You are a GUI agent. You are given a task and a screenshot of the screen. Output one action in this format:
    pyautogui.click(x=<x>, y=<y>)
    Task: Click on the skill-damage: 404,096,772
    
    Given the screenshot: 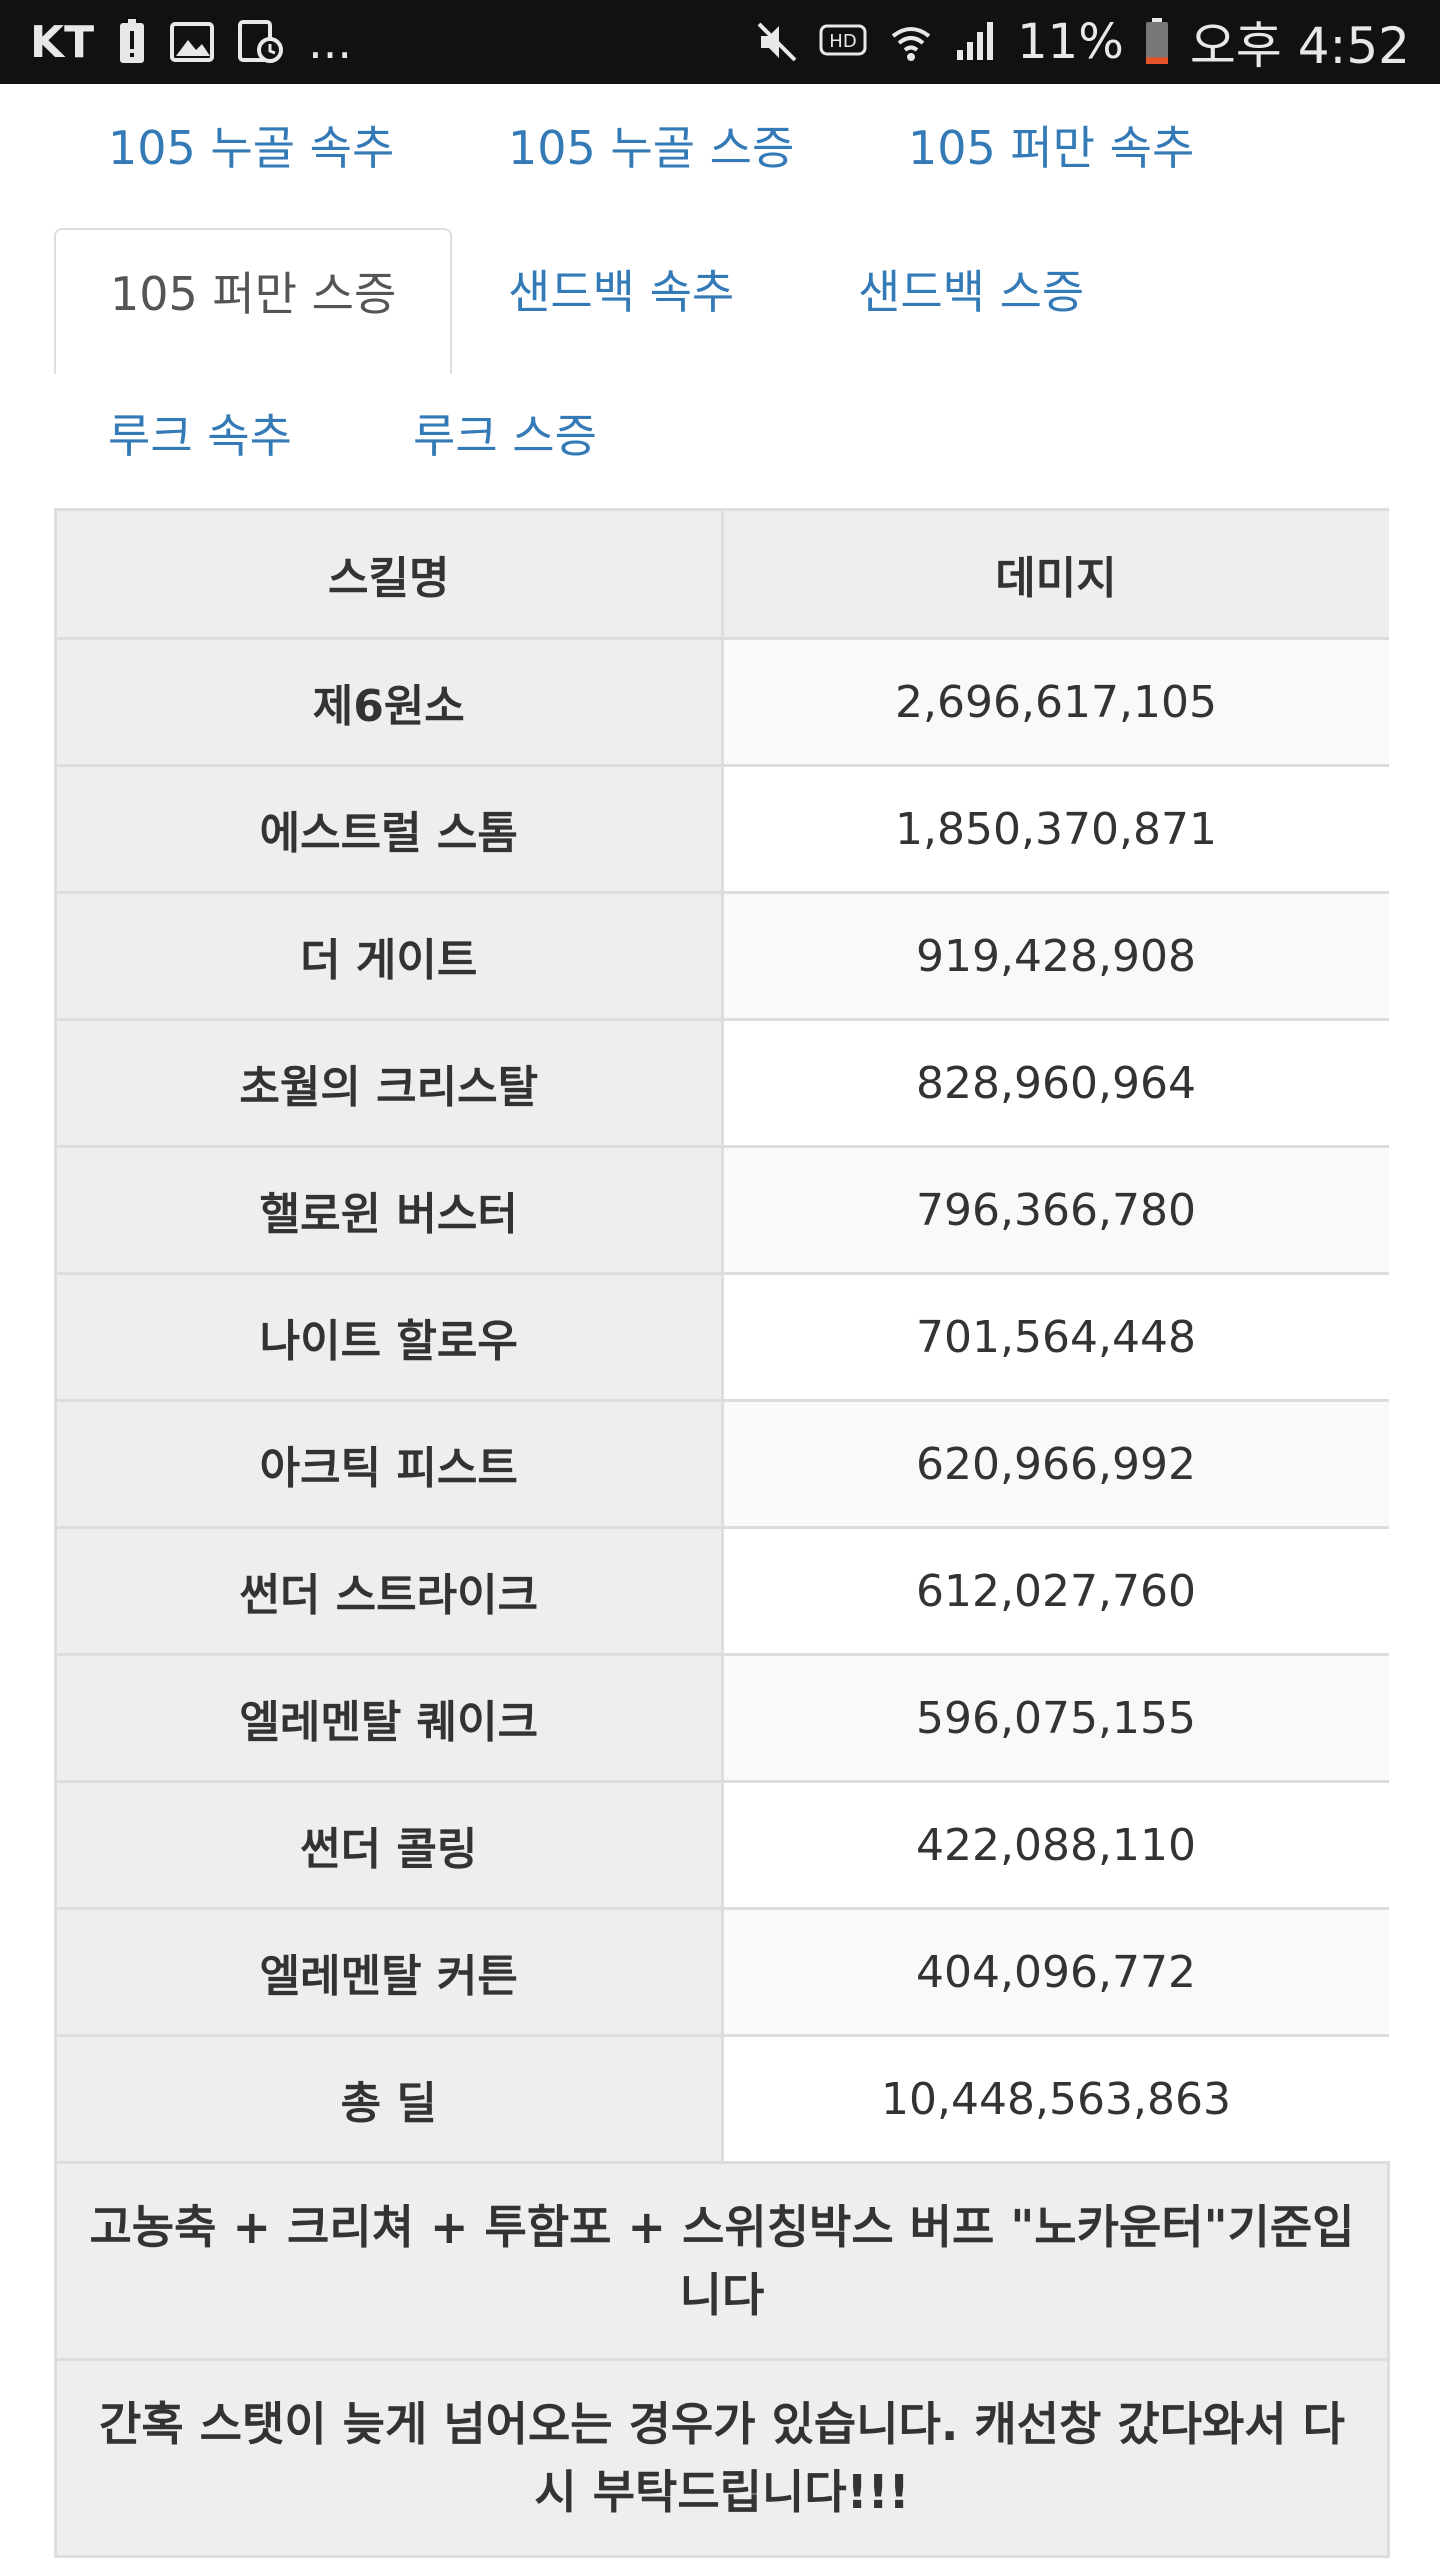 What is the action you would take?
    pyautogui.click(x=1054, y=1972)
    